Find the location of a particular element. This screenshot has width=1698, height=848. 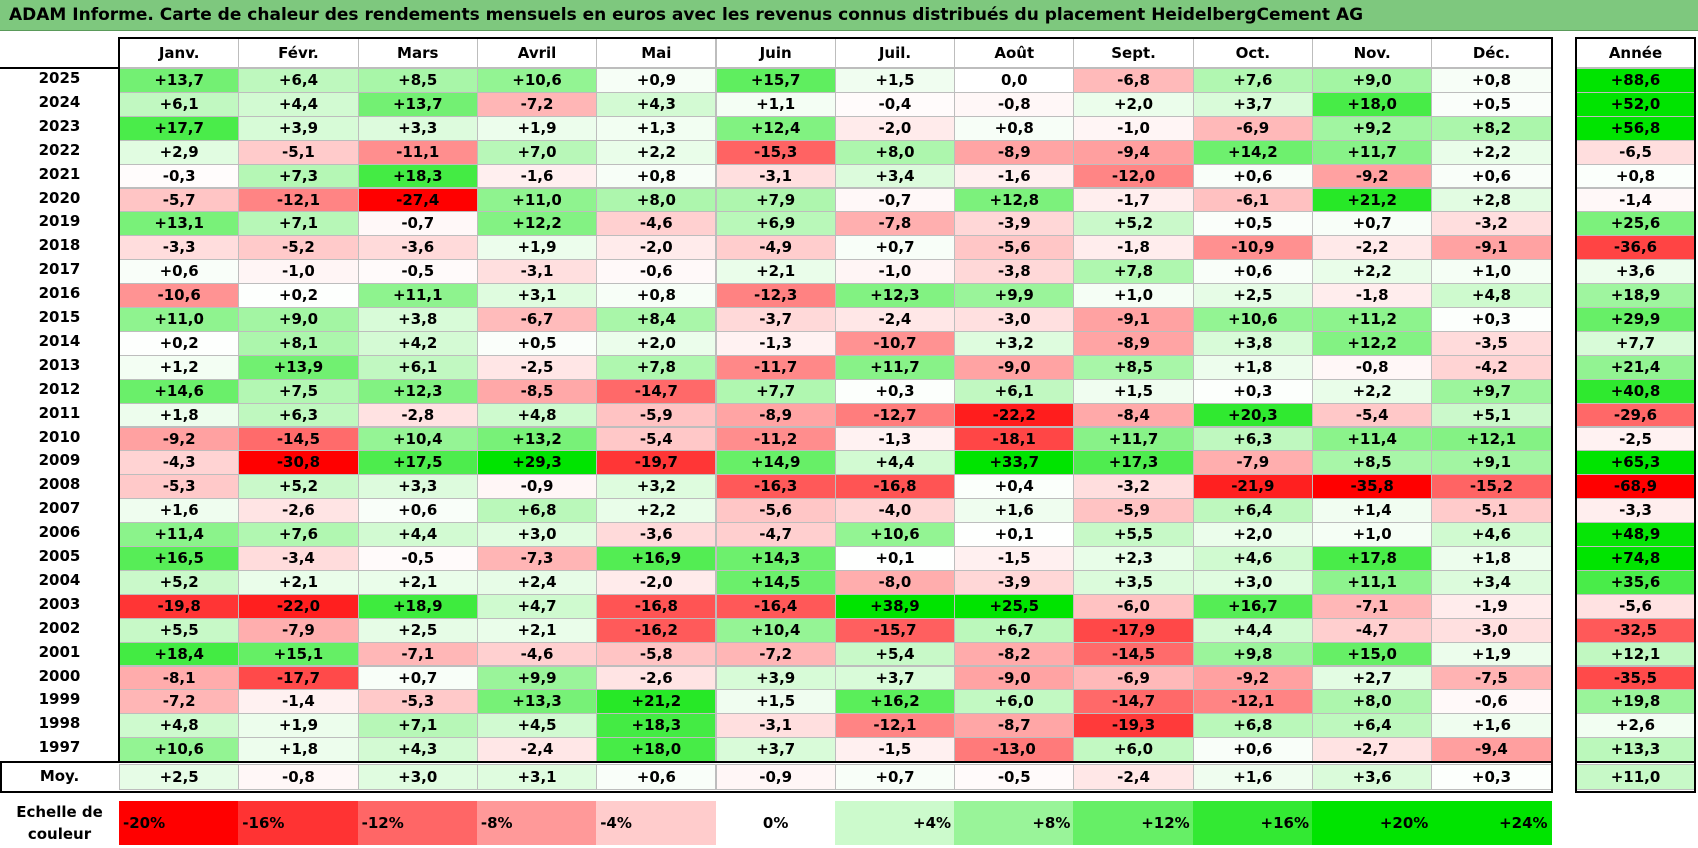

heatmap-cell: -9,2 is located at coordinates (1372, 176).